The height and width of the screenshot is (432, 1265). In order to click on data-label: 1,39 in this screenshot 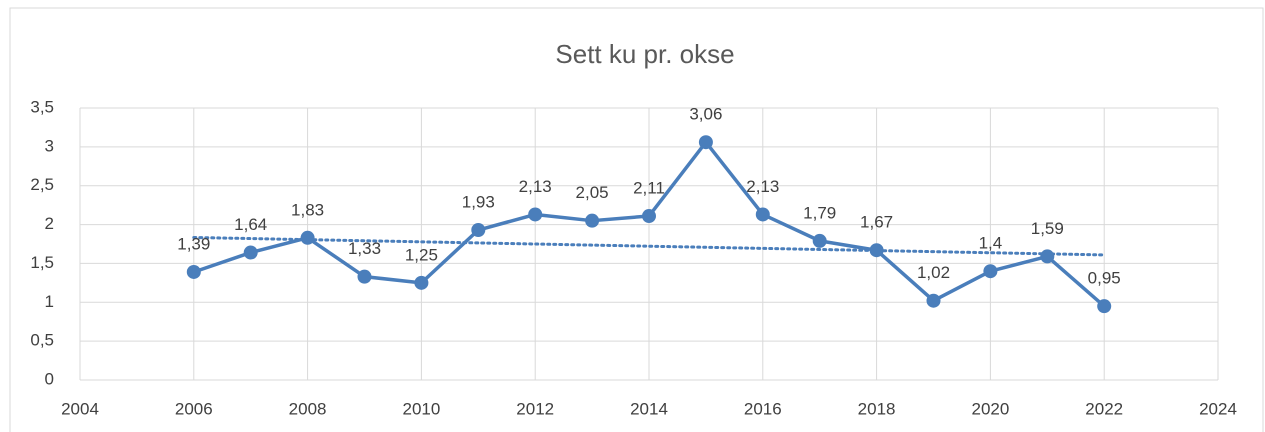, I will do `click(193, 243)`.